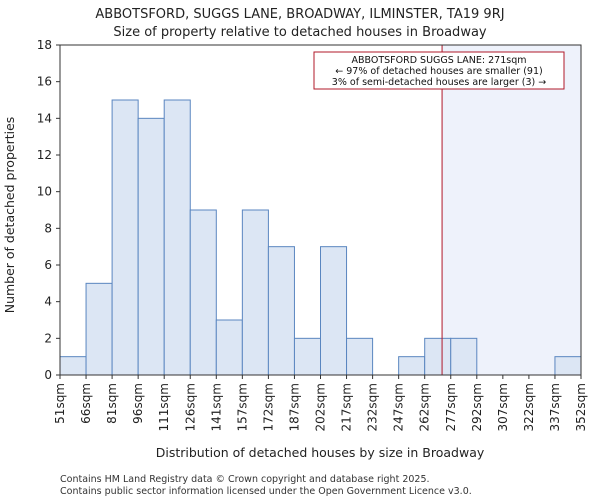 The image size is (600, 500). Describe the element at coordinates (373, 407) in the screenshot. I see `x-tick-label-232sqm: 232sqm` at that location.